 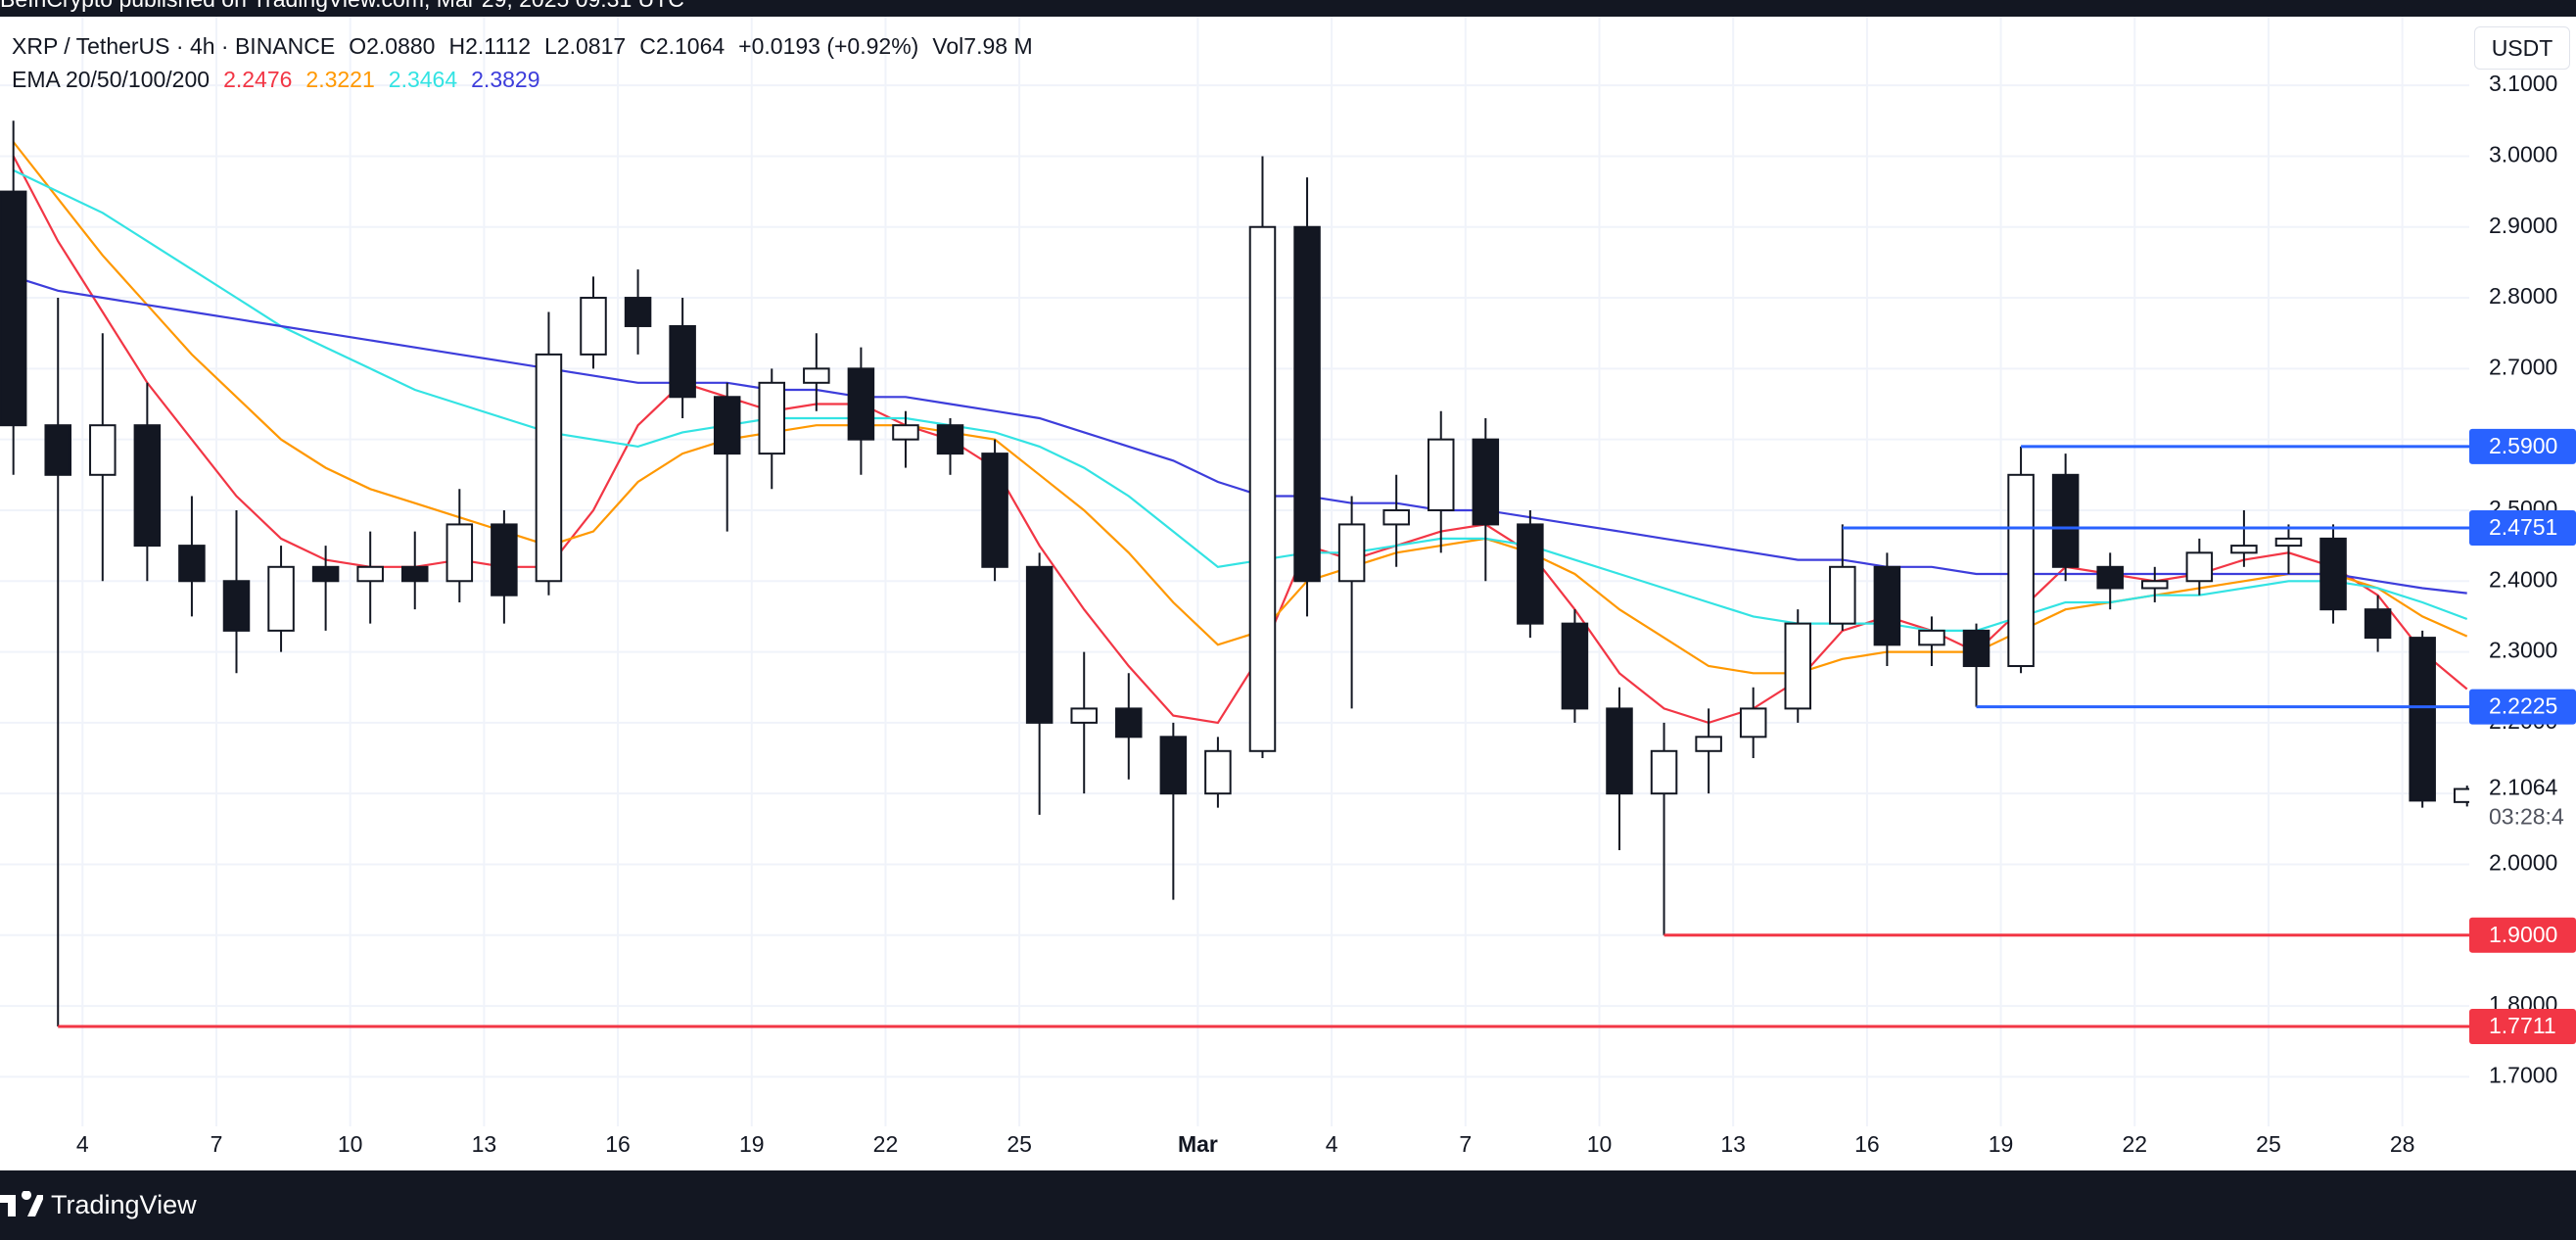 What do you see at coordinates (111, 79) in the screenshot?
I see `ema-label: EMA 20/50/100/200` at bounding box center [111, 79].